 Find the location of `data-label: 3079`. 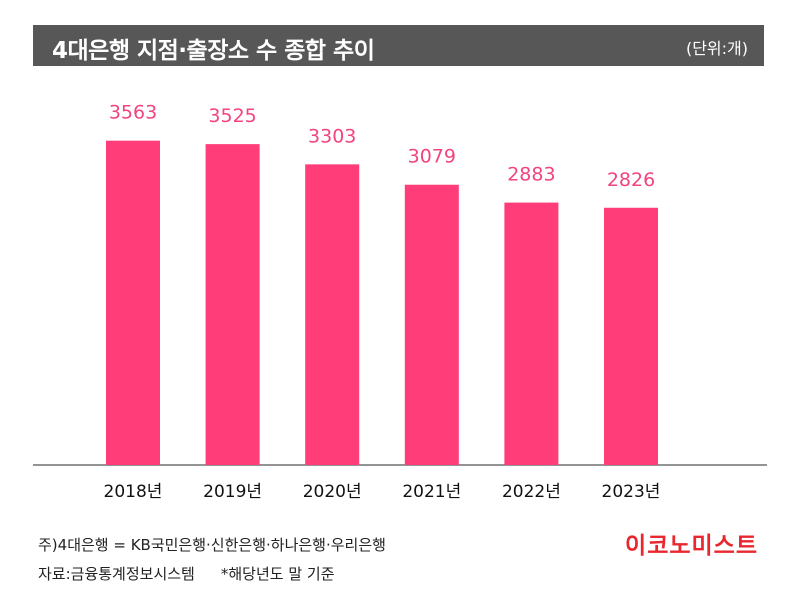

data-label: 3079 is located at coordinates (432, 157).